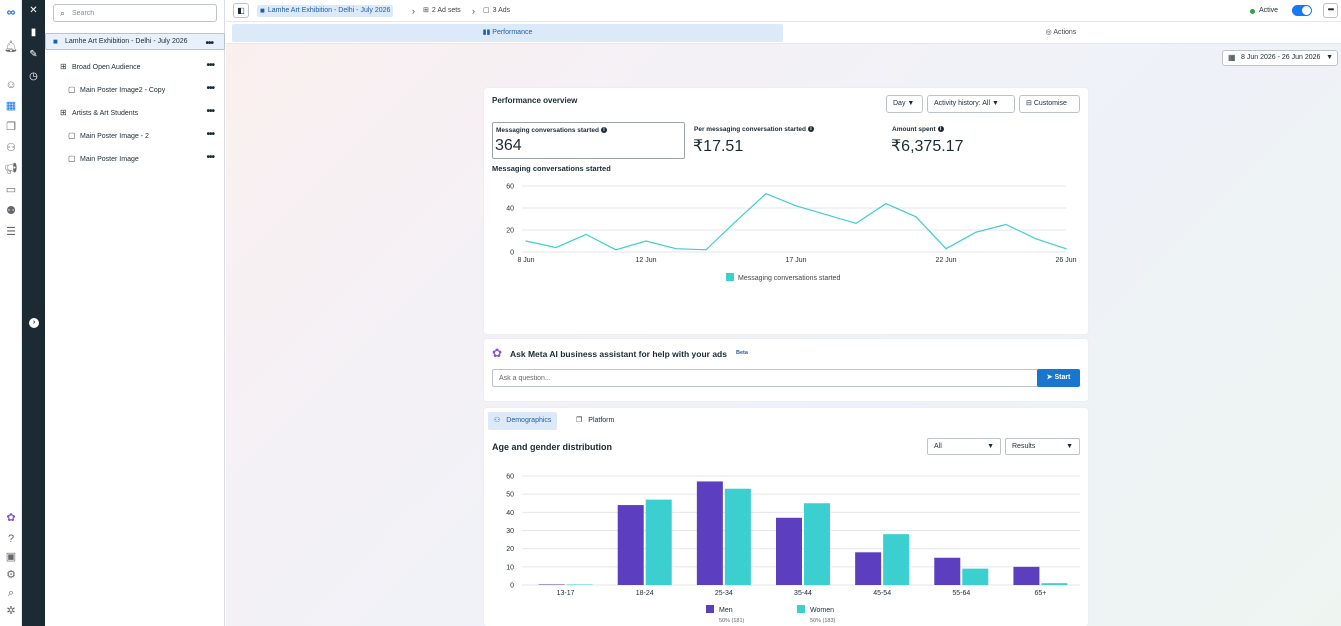 This screenshot has height=626, width=1341. I want to click on y-tick-label: 60, so click(510, 477).